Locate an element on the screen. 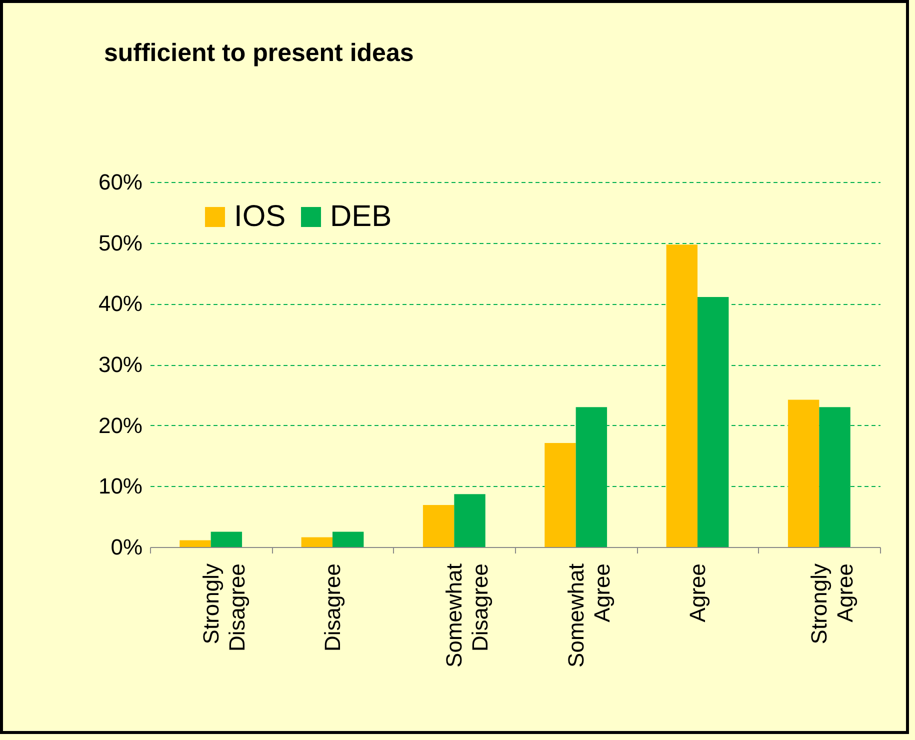  y-tick-label: 20% is located at coordinates (120, 425).